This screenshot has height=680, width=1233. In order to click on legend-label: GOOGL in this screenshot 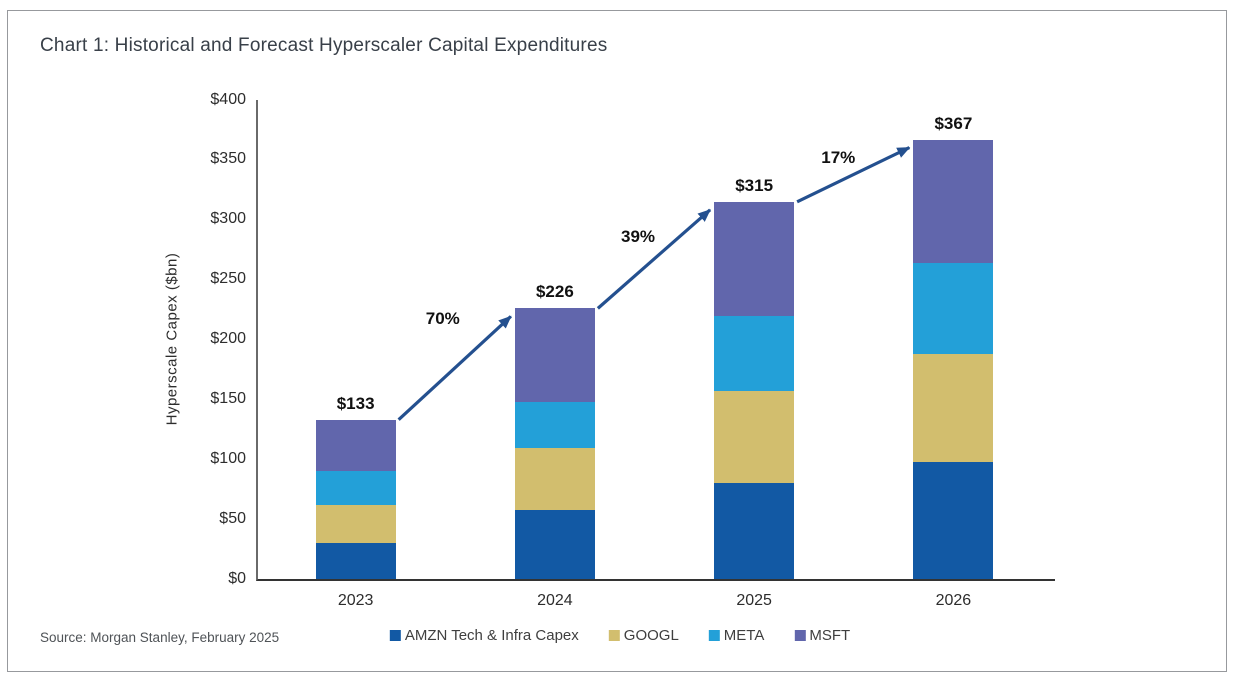, I will do `click(651, 635)`.